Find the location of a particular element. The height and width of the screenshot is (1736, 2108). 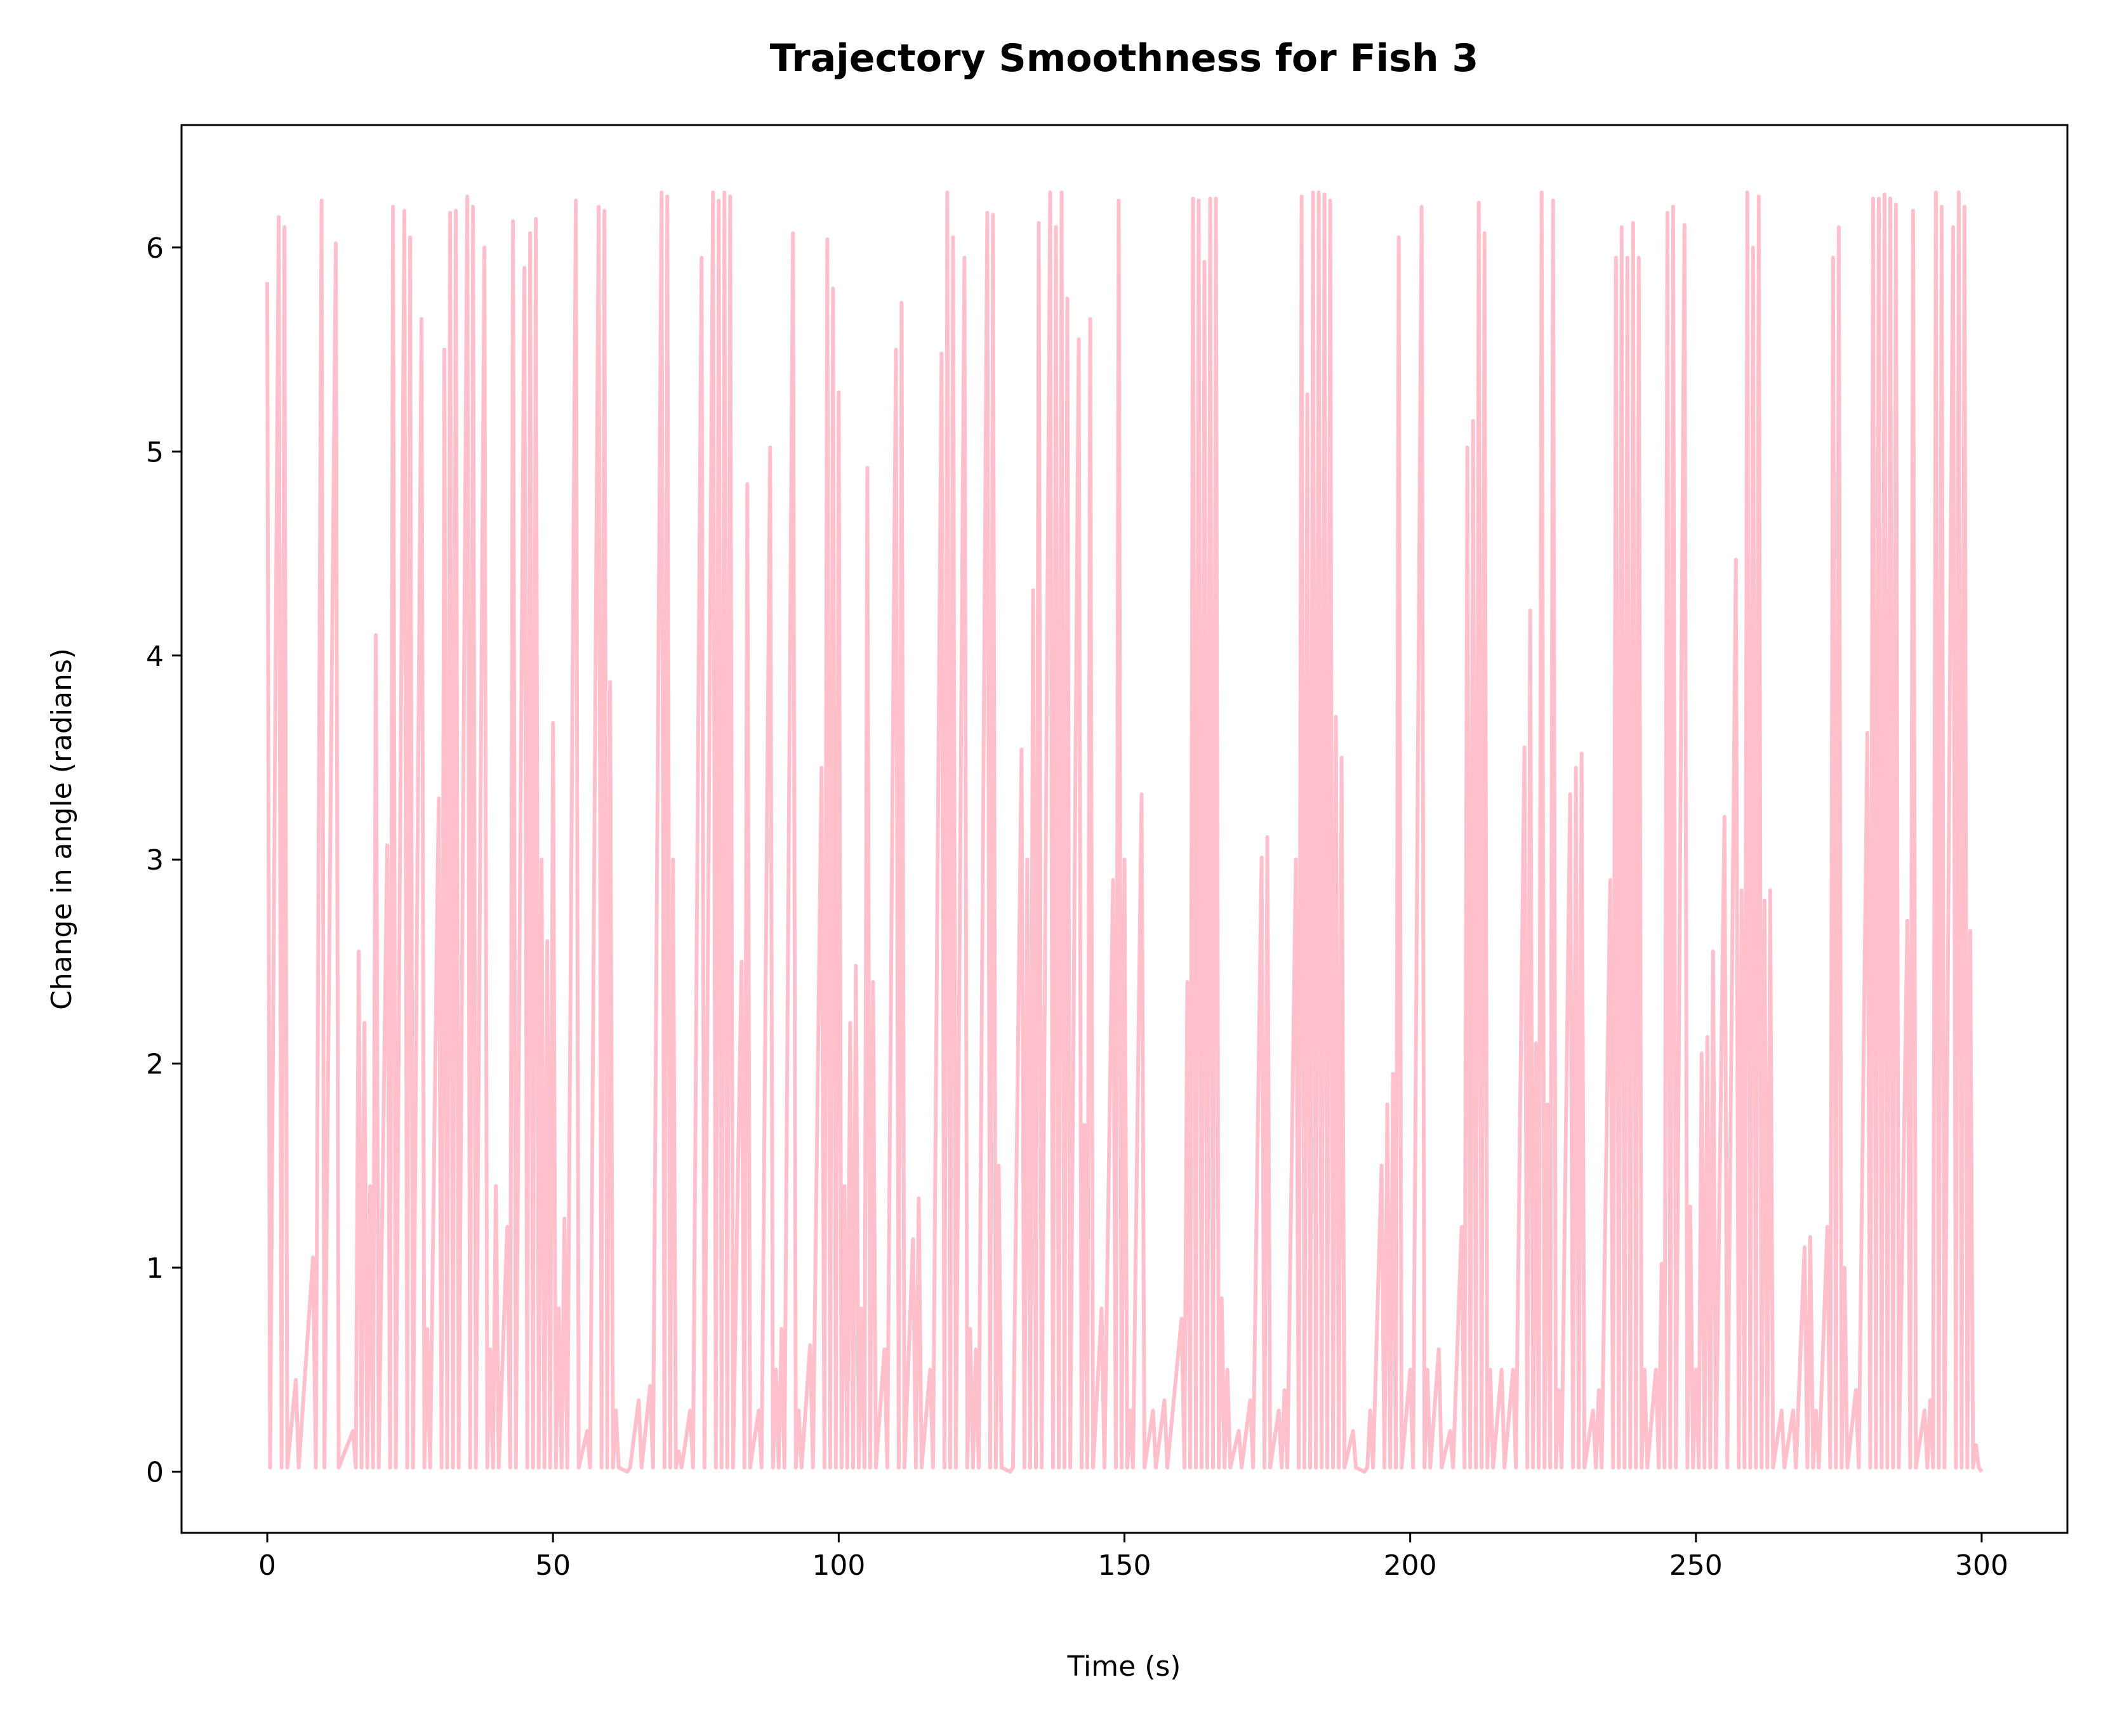

x-tick-label: 100 is located at coordinates (838, 1566).